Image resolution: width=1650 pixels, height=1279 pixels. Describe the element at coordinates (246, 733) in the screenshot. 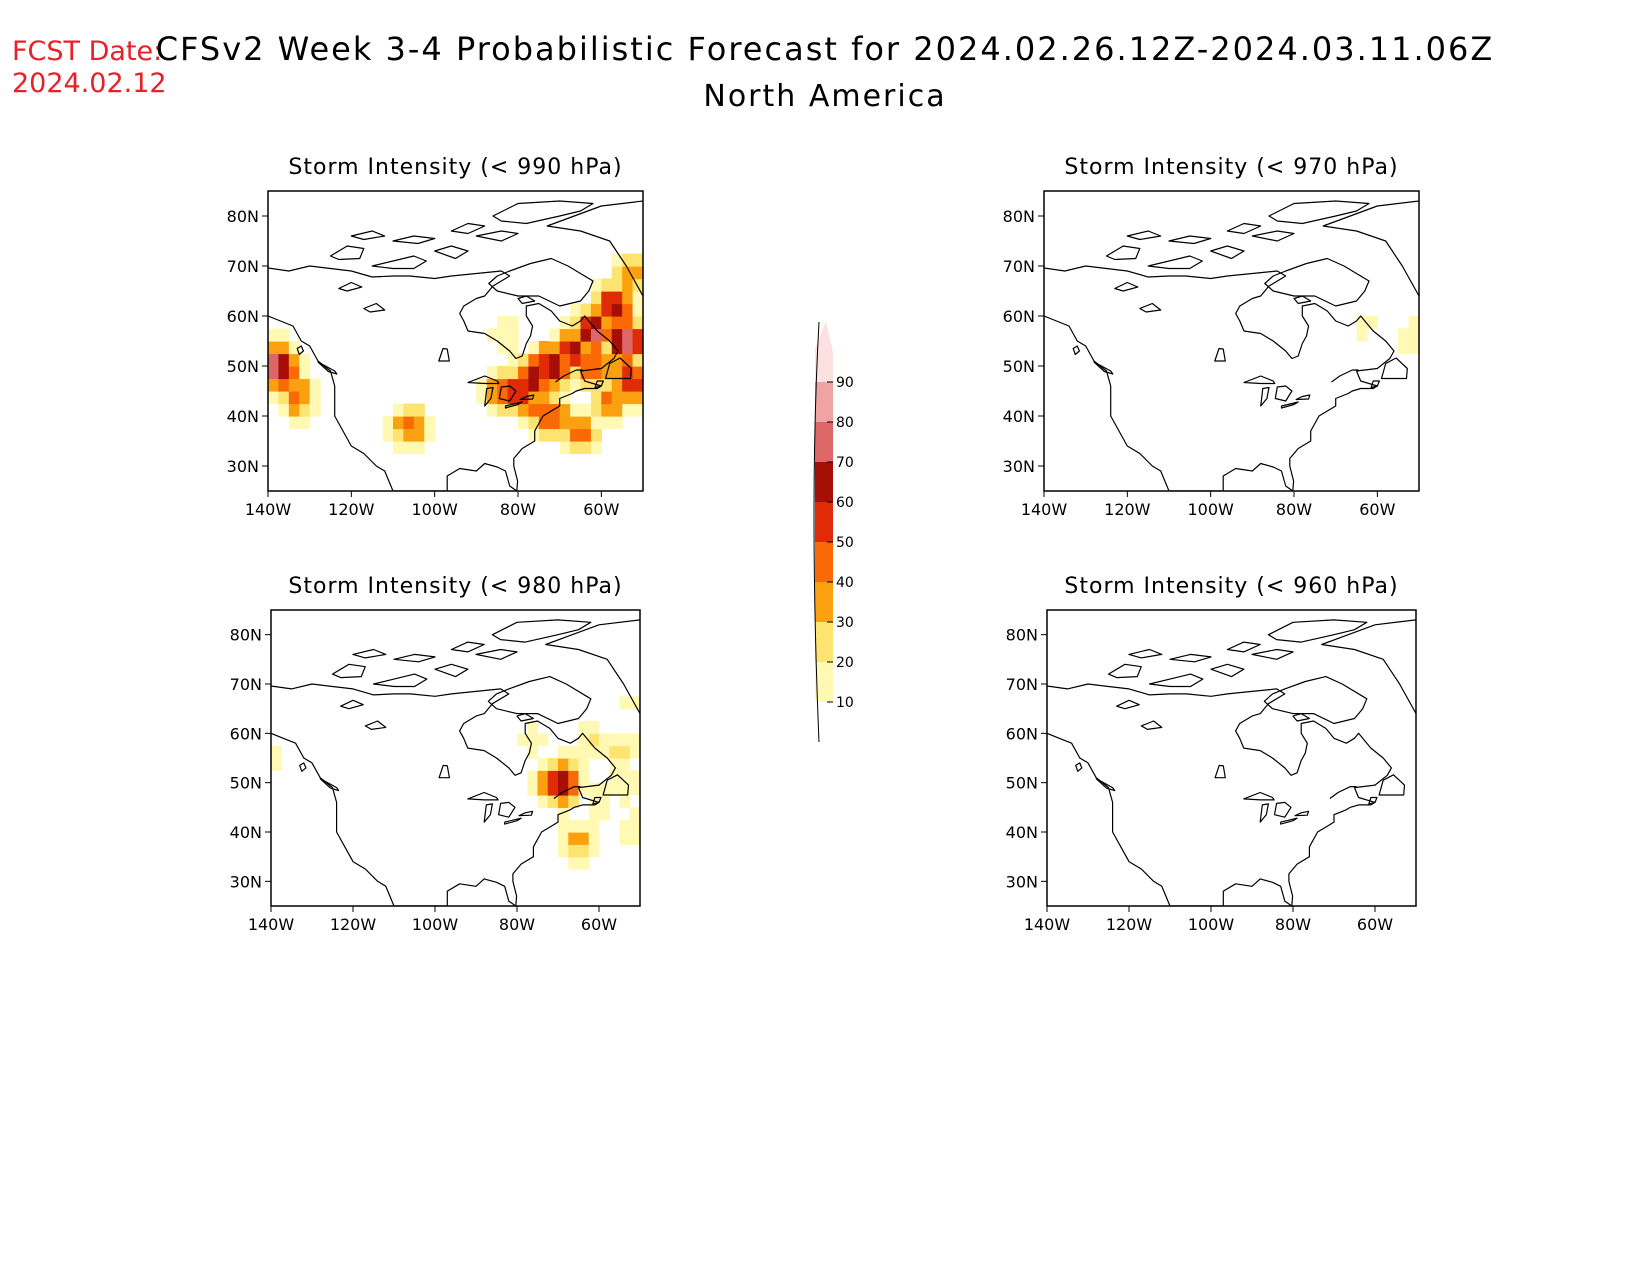

I see `y-tick-label: 60N` at that location.